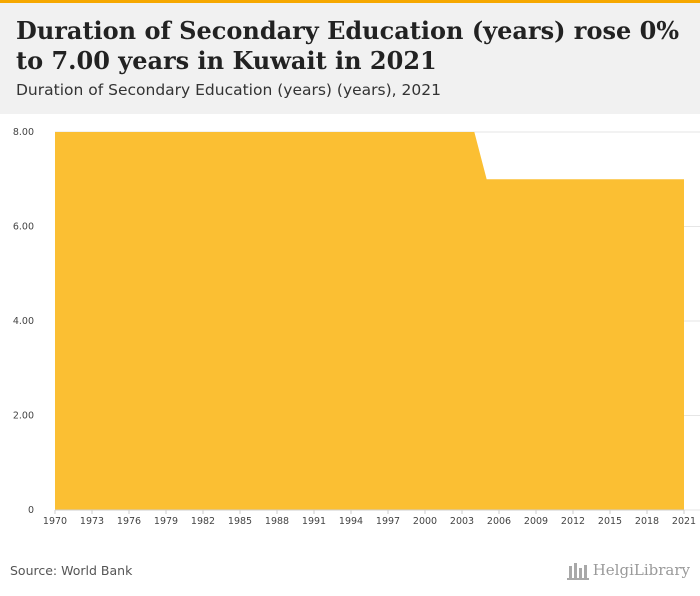  I want to click on x-tick-label: 1982, so click(203, 521).